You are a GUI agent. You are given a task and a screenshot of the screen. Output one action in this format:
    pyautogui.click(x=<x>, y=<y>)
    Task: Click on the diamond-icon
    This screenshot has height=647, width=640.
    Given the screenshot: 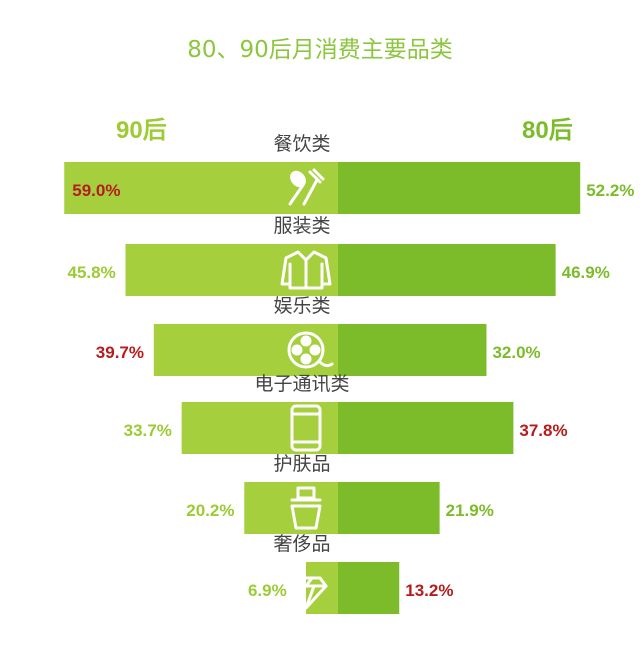 What is the action you would take?
    pyautogui.click(x=306, y=593)
    